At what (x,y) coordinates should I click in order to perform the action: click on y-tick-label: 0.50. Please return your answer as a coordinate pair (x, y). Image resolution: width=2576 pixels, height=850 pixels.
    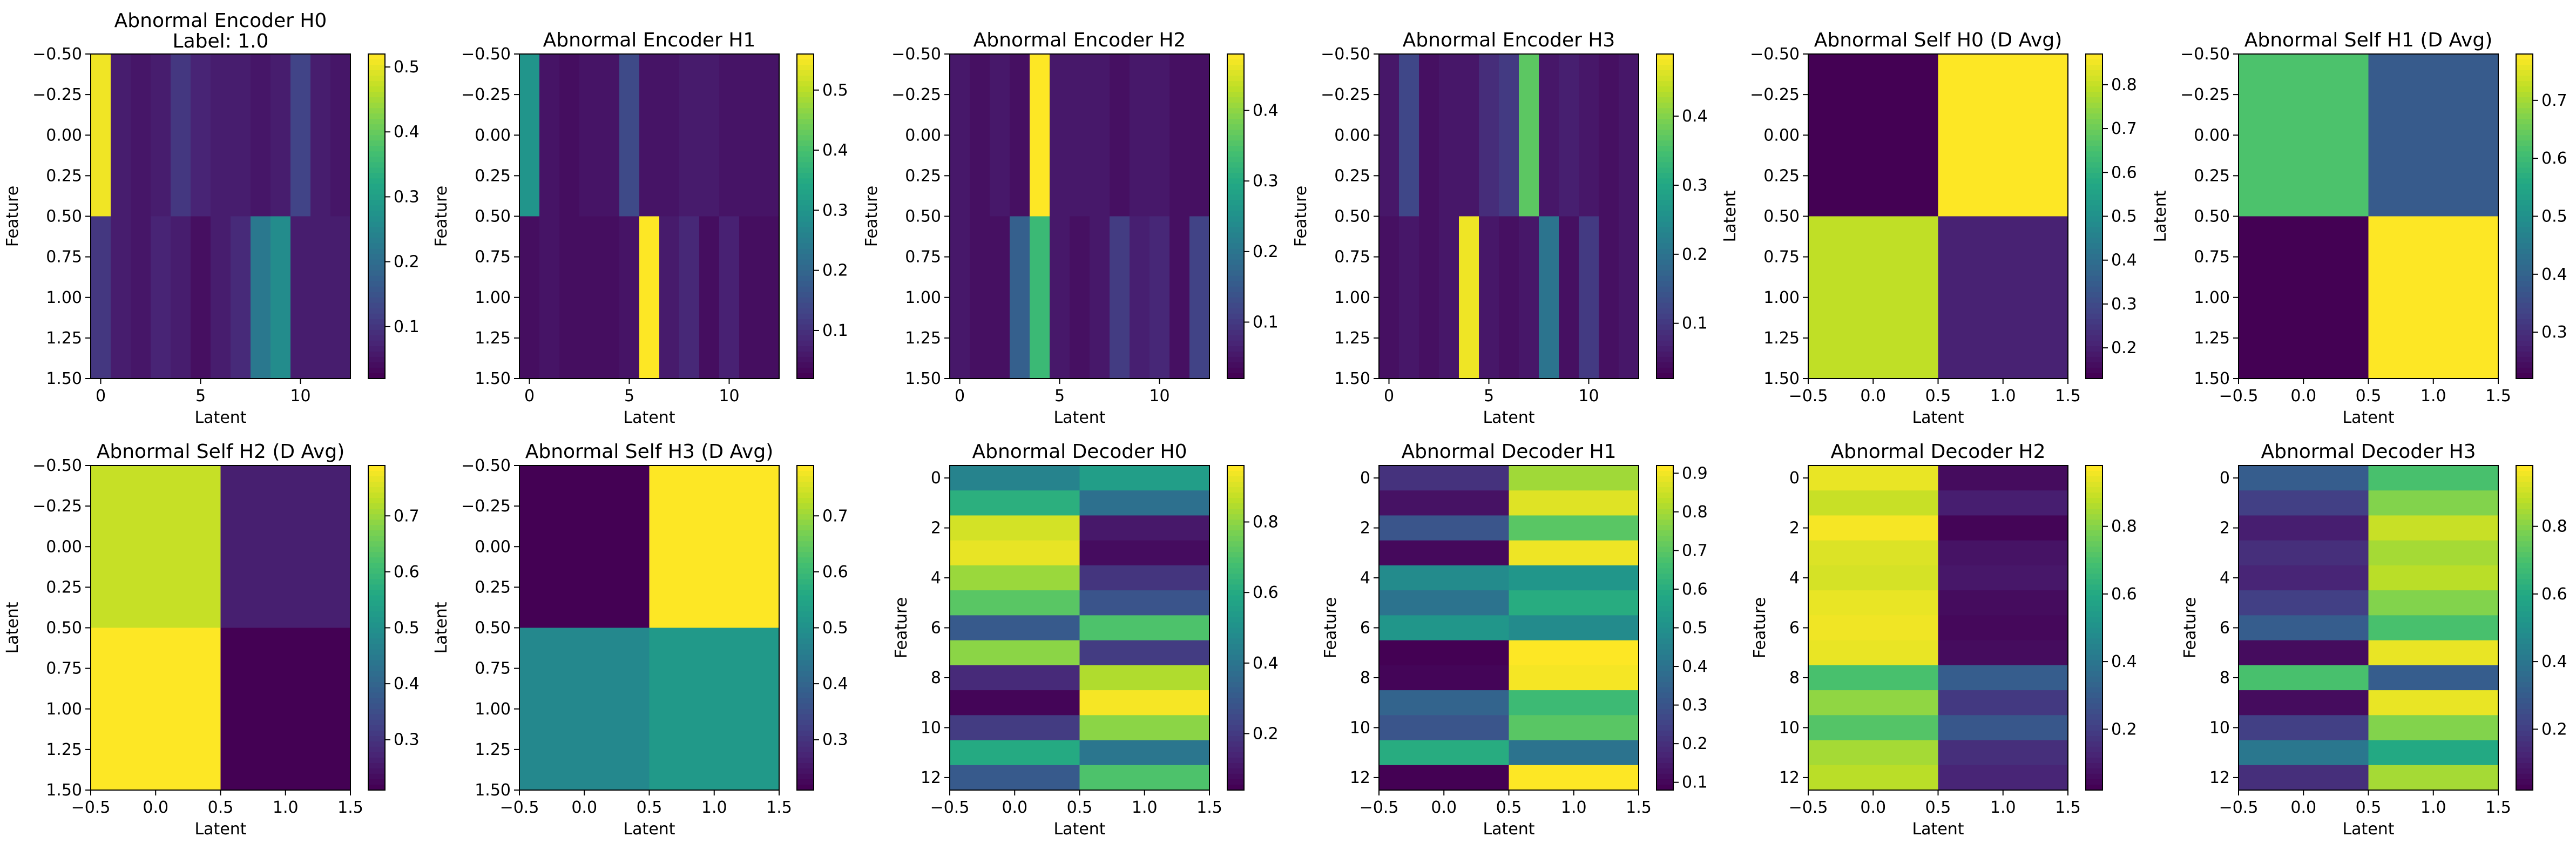
    Looking at the image, I should click on (1352, 216).